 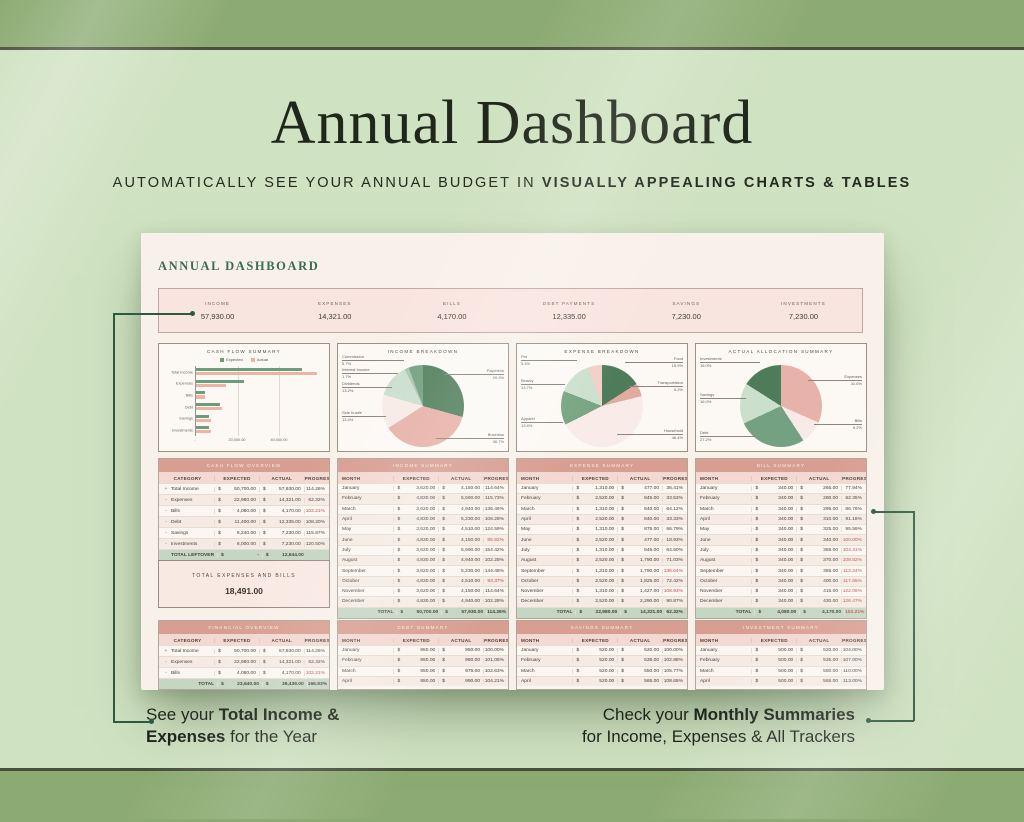 I want to click on chart-title: ACTUAL ALLOCATION SUMMARY, so click(x=781, y=351).